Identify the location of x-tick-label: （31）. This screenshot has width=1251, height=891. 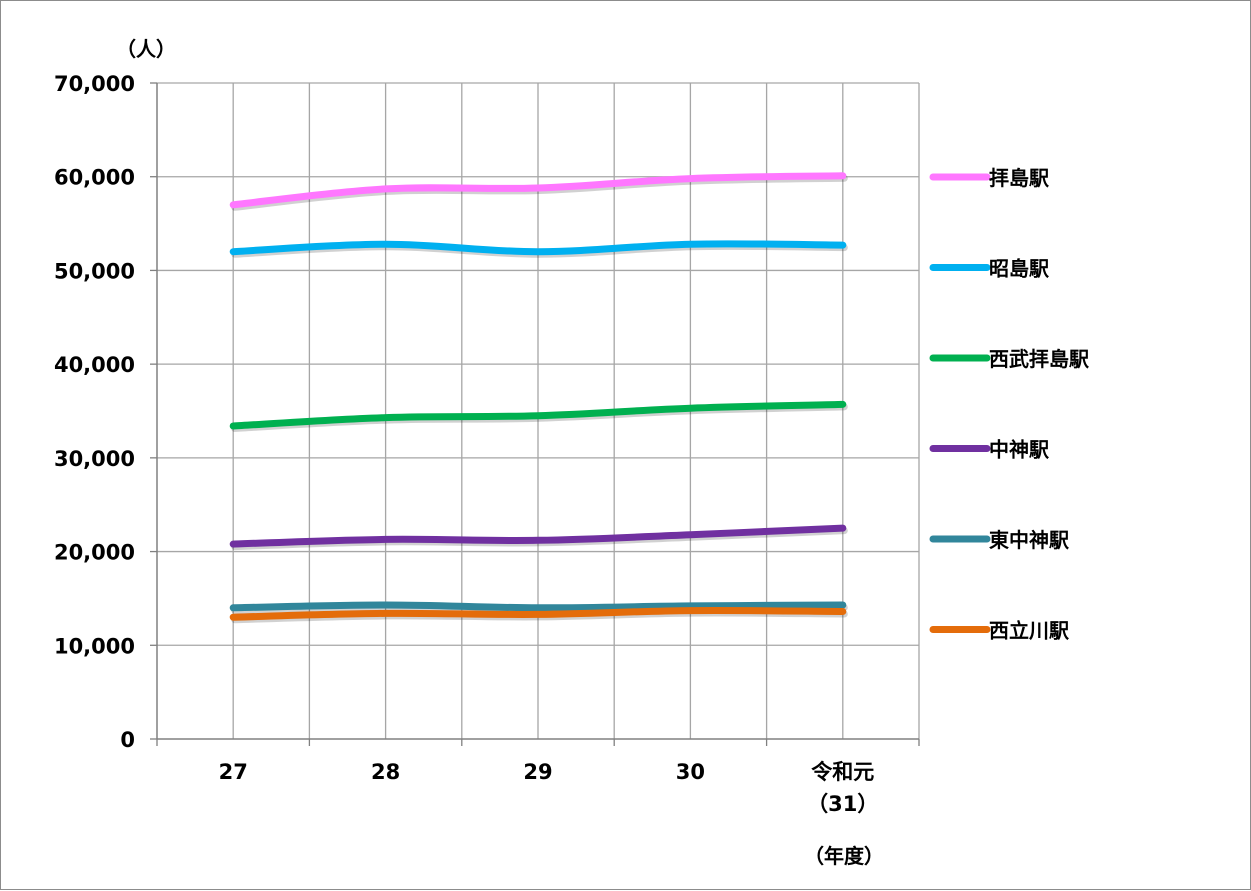
(842, 804).